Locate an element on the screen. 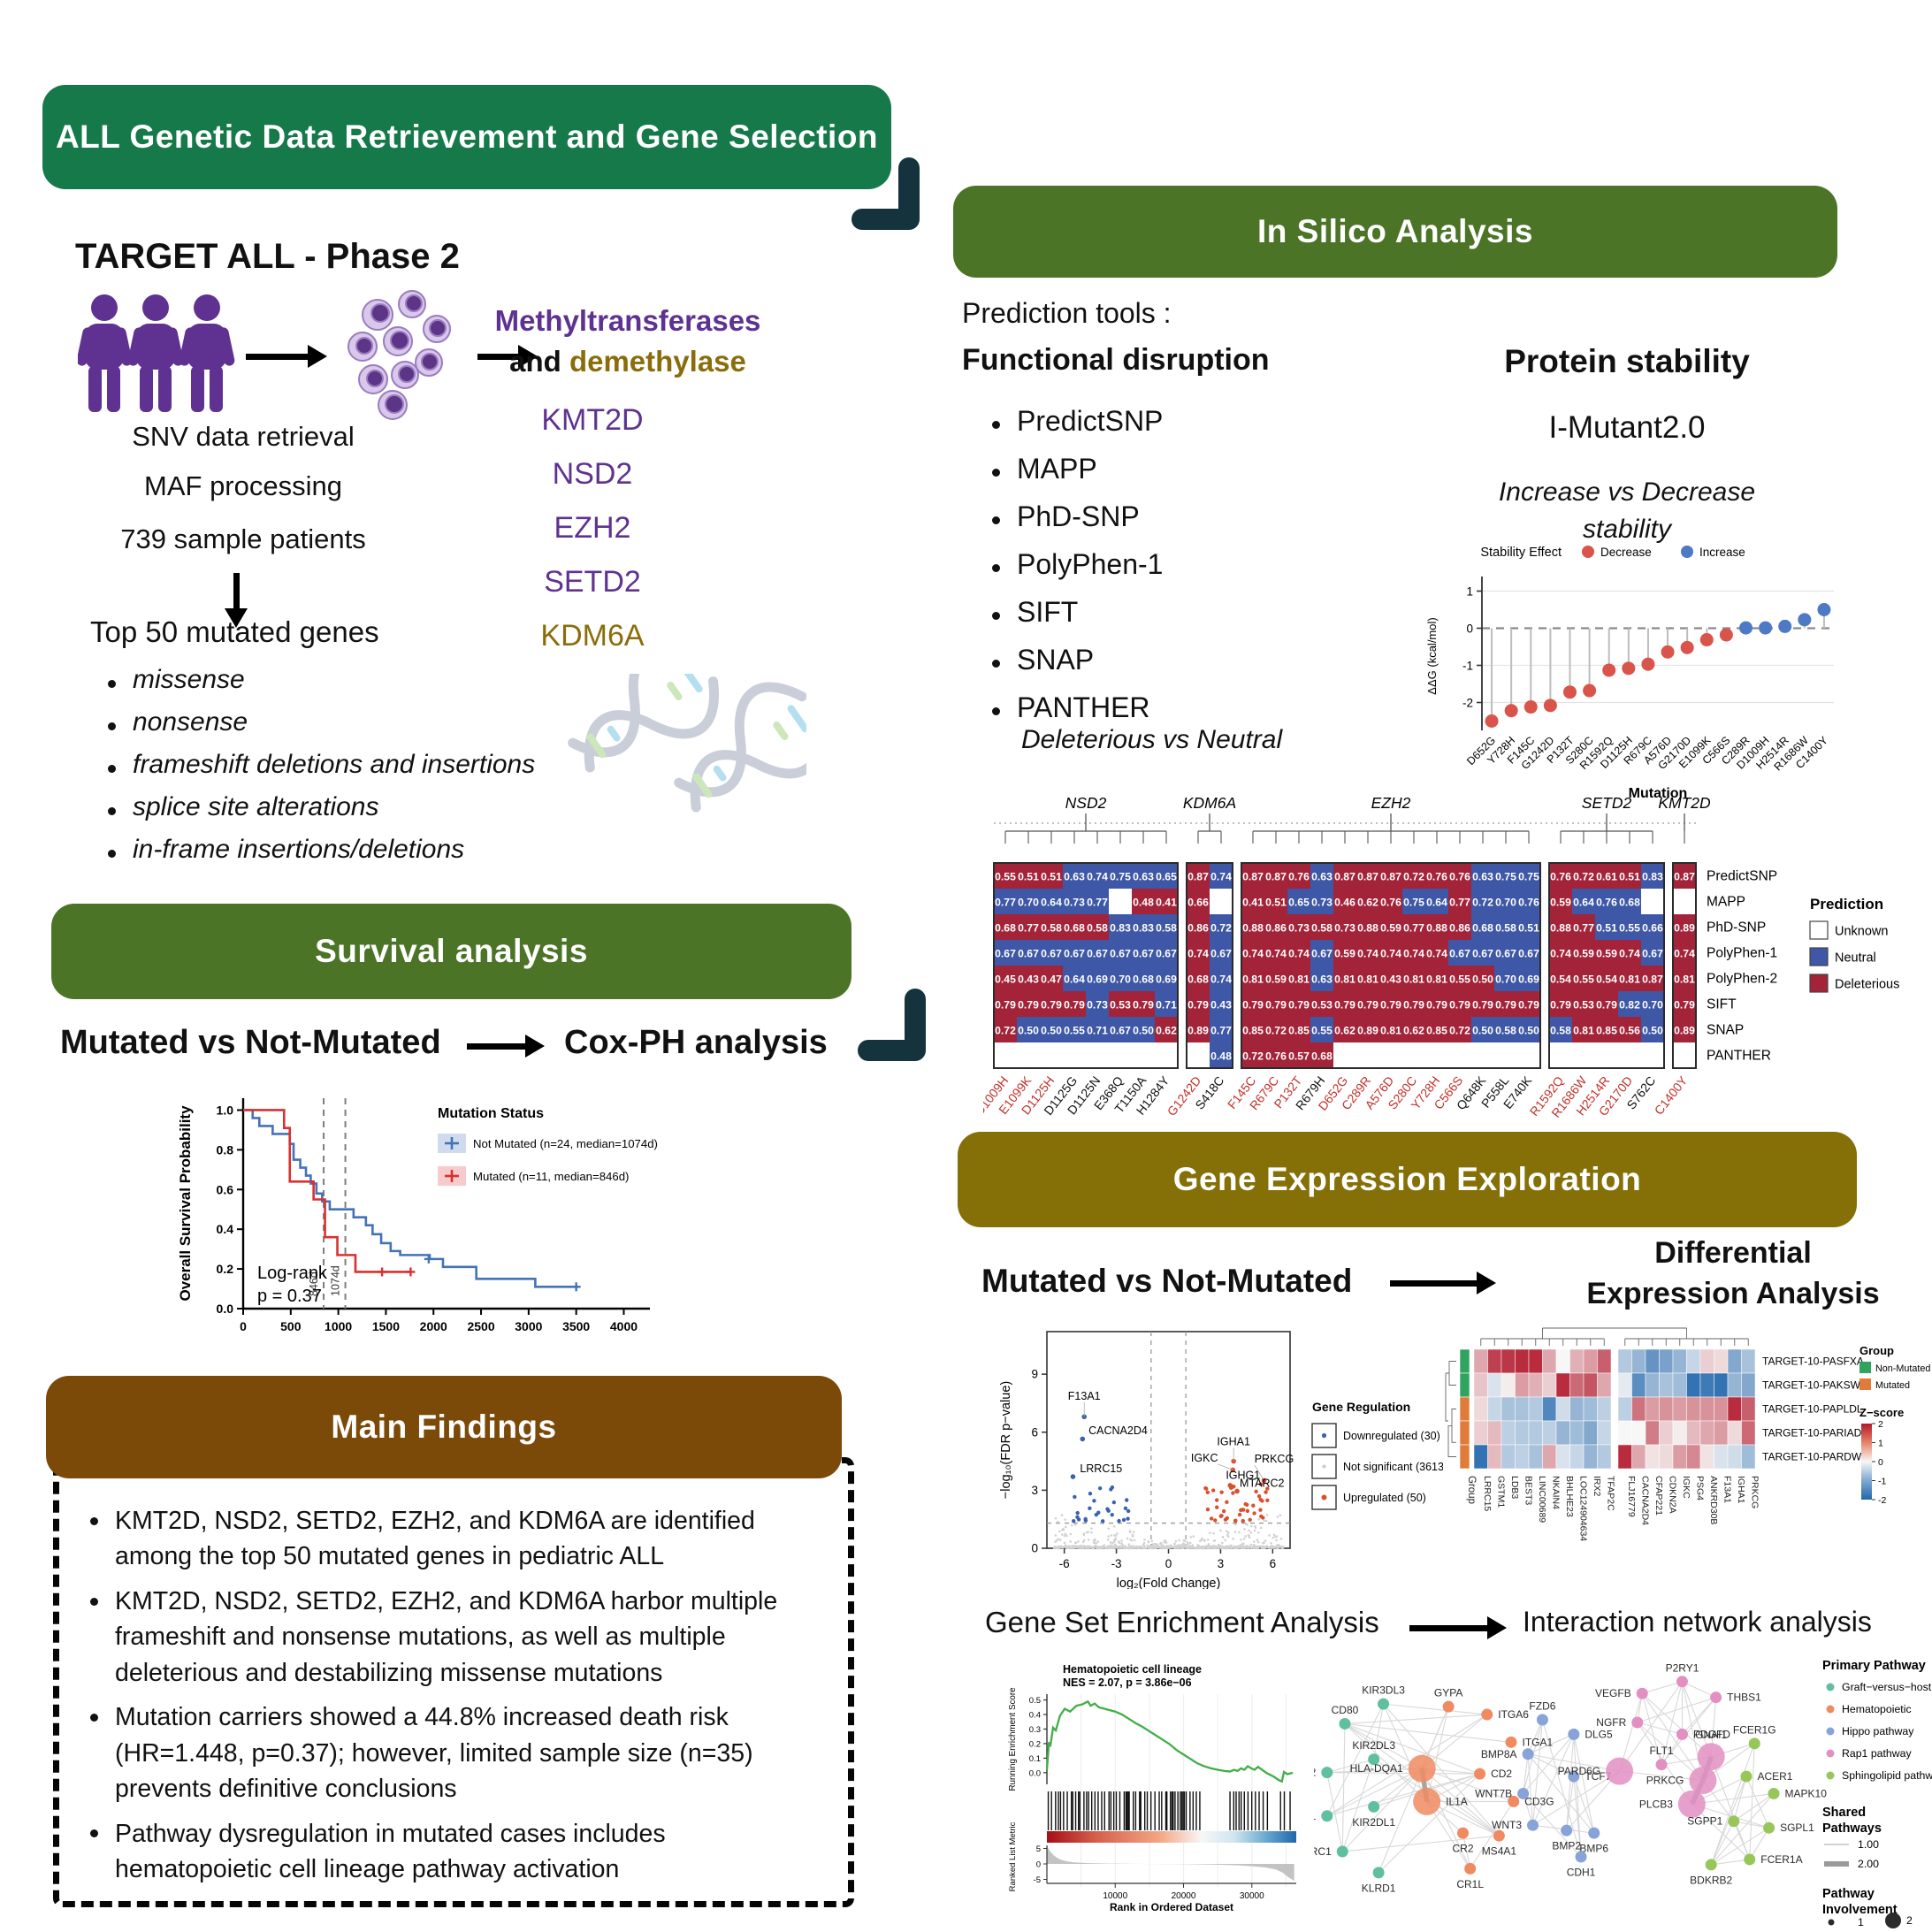 This screenshot has height=1932, width=1932. svg-text: IL1A is located at coordinates (1457, 1801).